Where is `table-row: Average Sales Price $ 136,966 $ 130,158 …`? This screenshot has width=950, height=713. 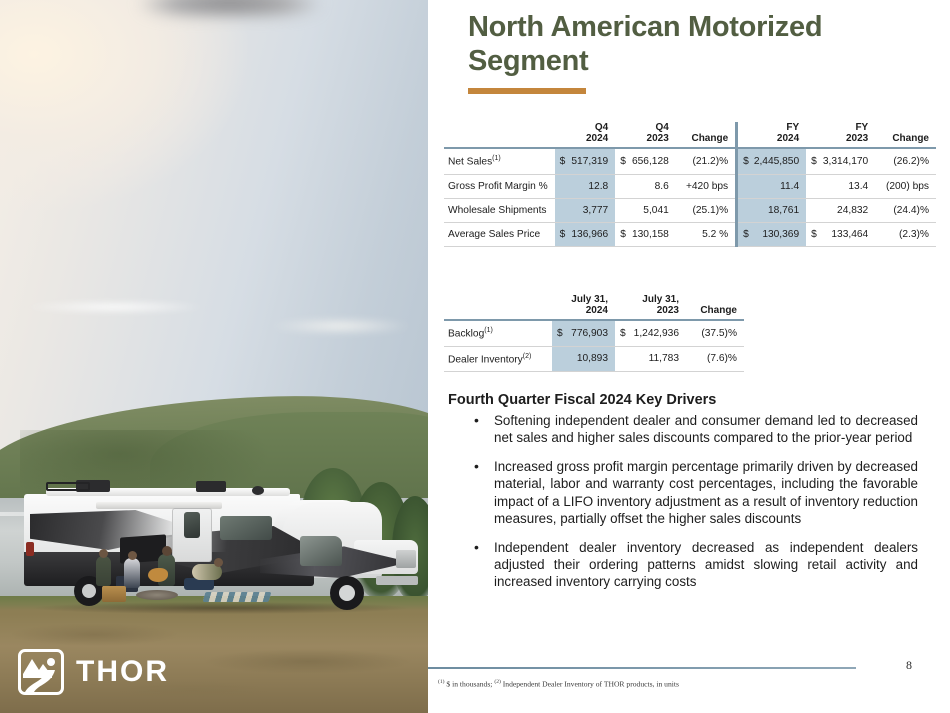 table-row: Average Sales Price $ 136,966 $ 130,158 … is located at coordinates (690, 234).